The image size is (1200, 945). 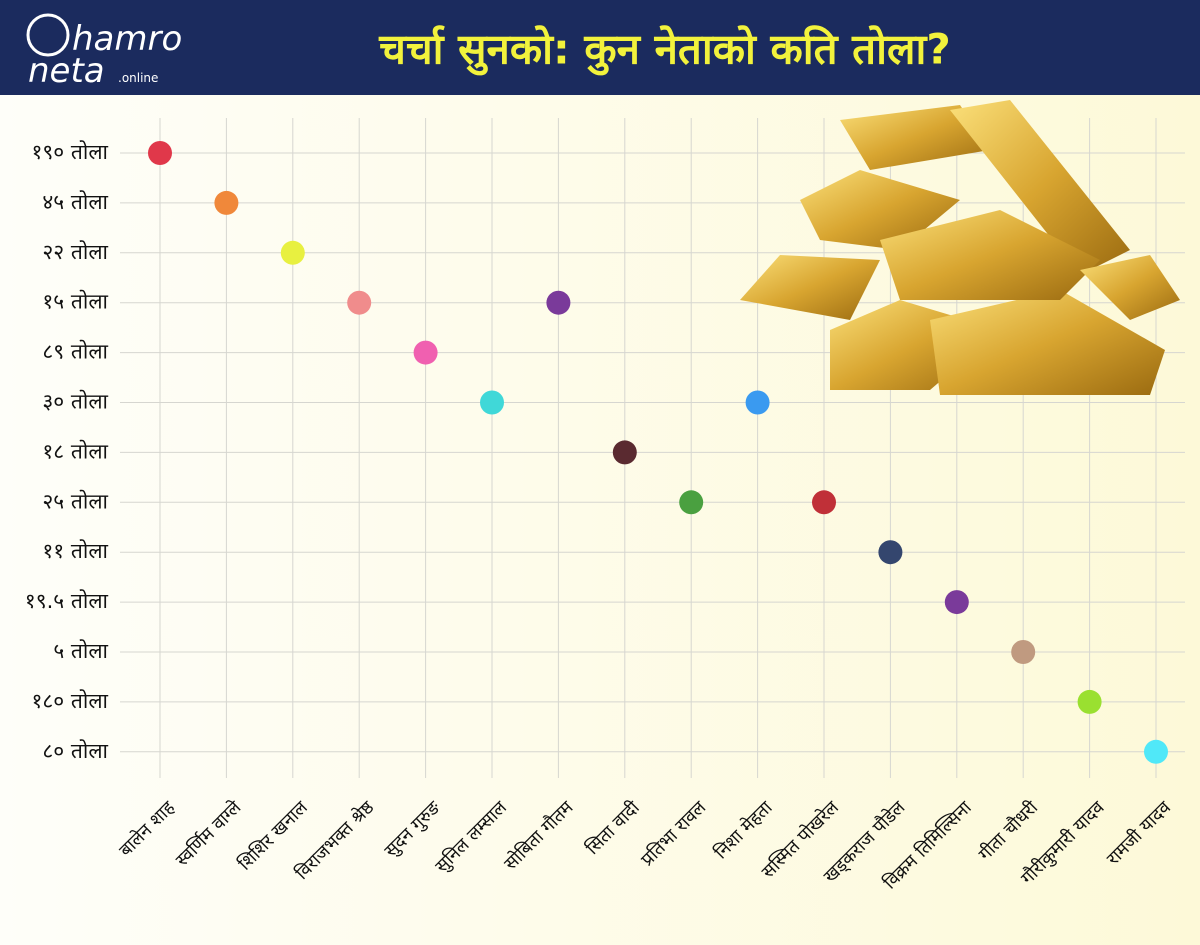 What do you see at coordinates (66, 71) in the screenshot?
I see `logo-line2: neta` at bounding box center [66, 71].